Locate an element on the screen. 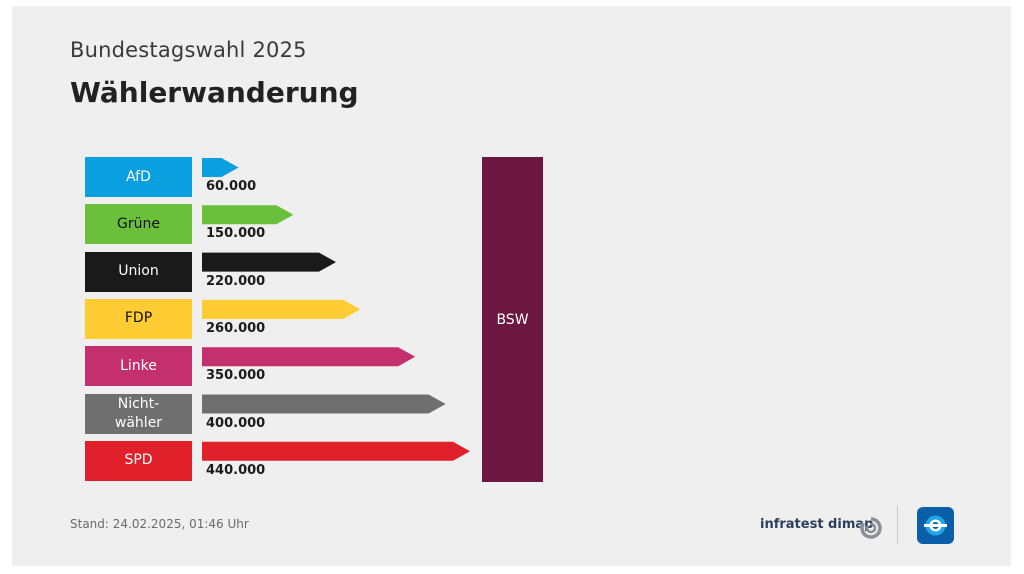  party-label: Nicht- wähler is located at coordinates (138, 413).